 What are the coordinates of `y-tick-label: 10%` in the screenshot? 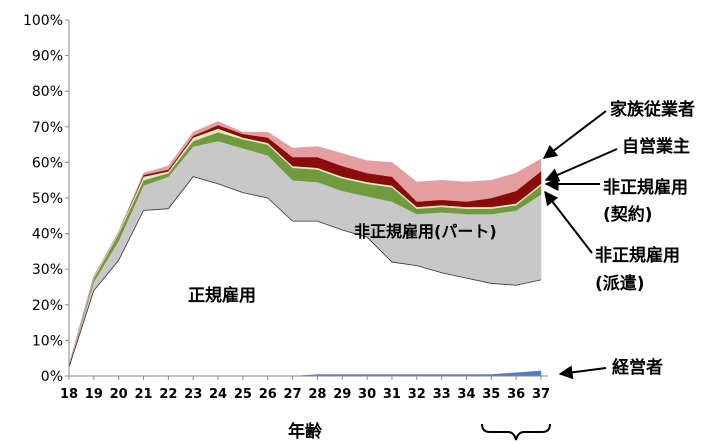 It's located at (47, 341).